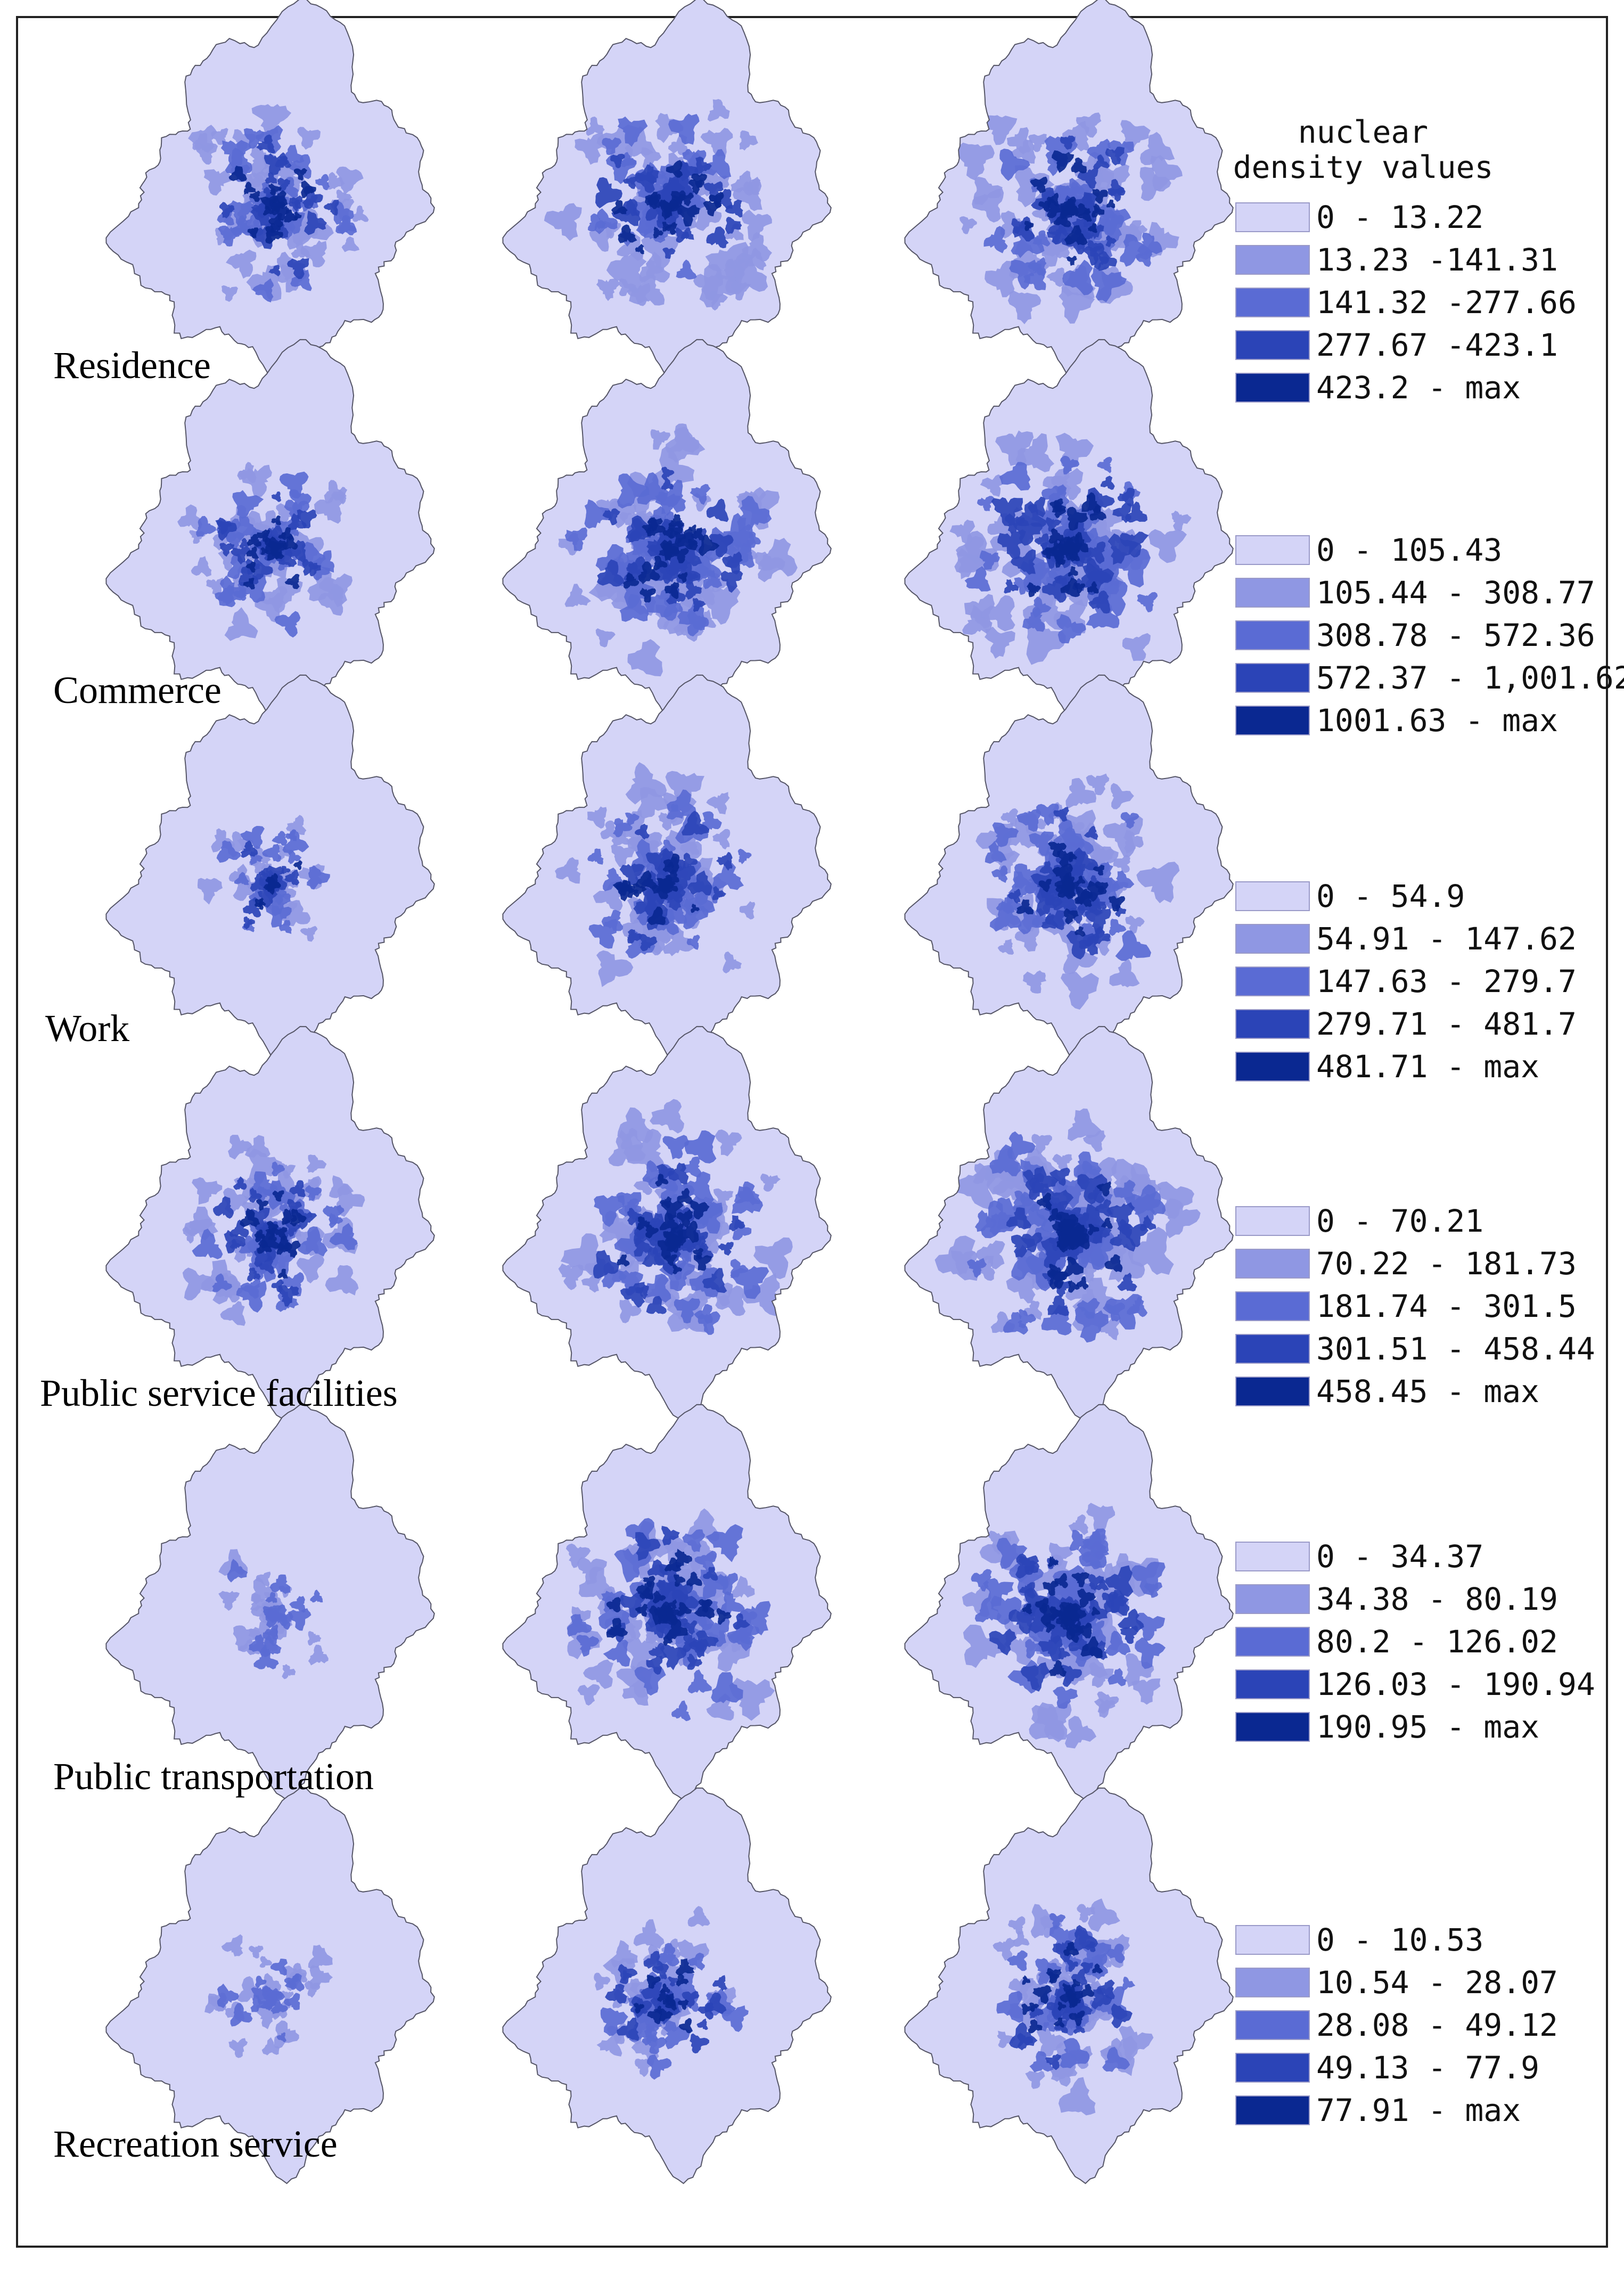 The width and height of the screenshot is (1624, 2269). What do you see at coordinates (1396, 2025) in the screenshot?
I see `legend-item: 28.08 - 49.12` at bounding box center [1396, 2025].